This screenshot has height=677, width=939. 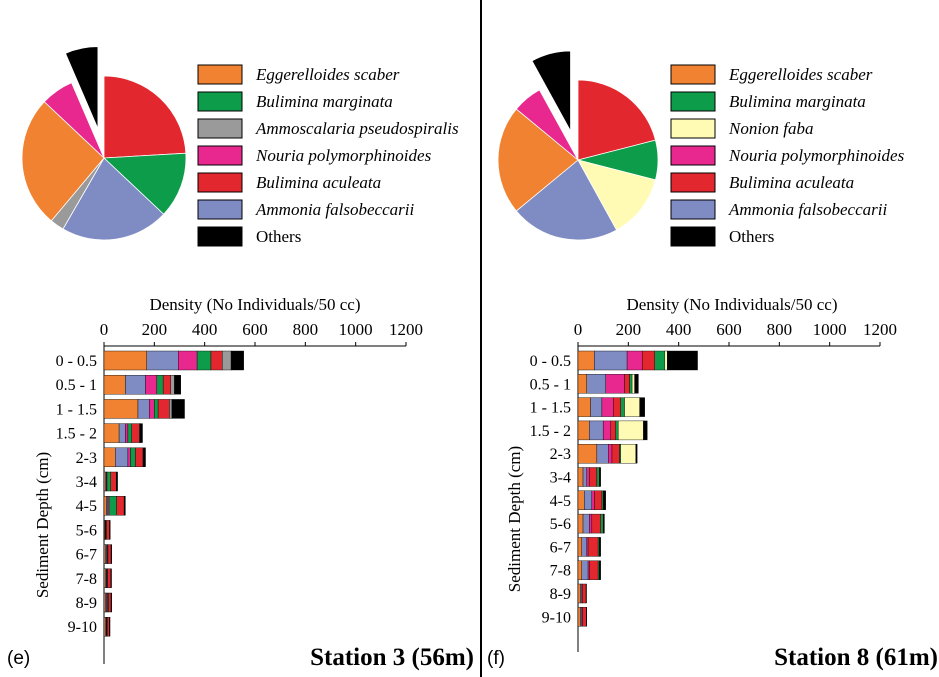 What do you see at coordinates (306, 329) in the screenshot?
I see `x-tick-label: 800` at bounding box center [306, 329].